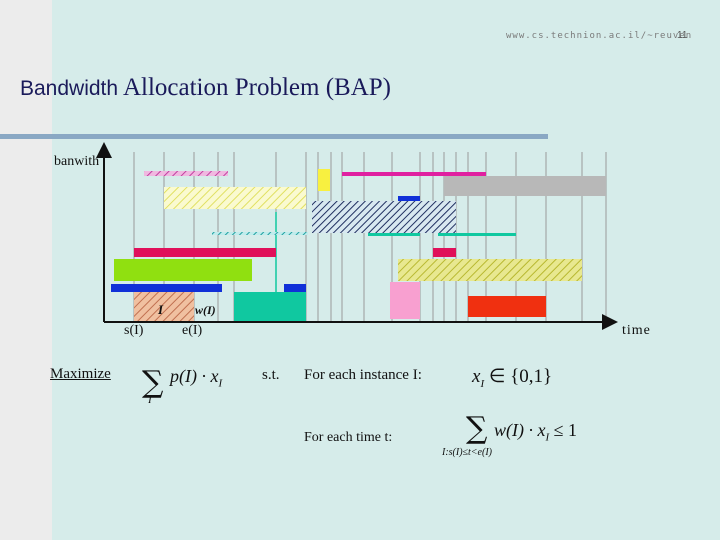 The height and width of the screenshot is (540, 720). What do you see at coordinates (482, 383) in the screenshot?
I see `constraint1-sub: I` at bounding box center [482, 383].